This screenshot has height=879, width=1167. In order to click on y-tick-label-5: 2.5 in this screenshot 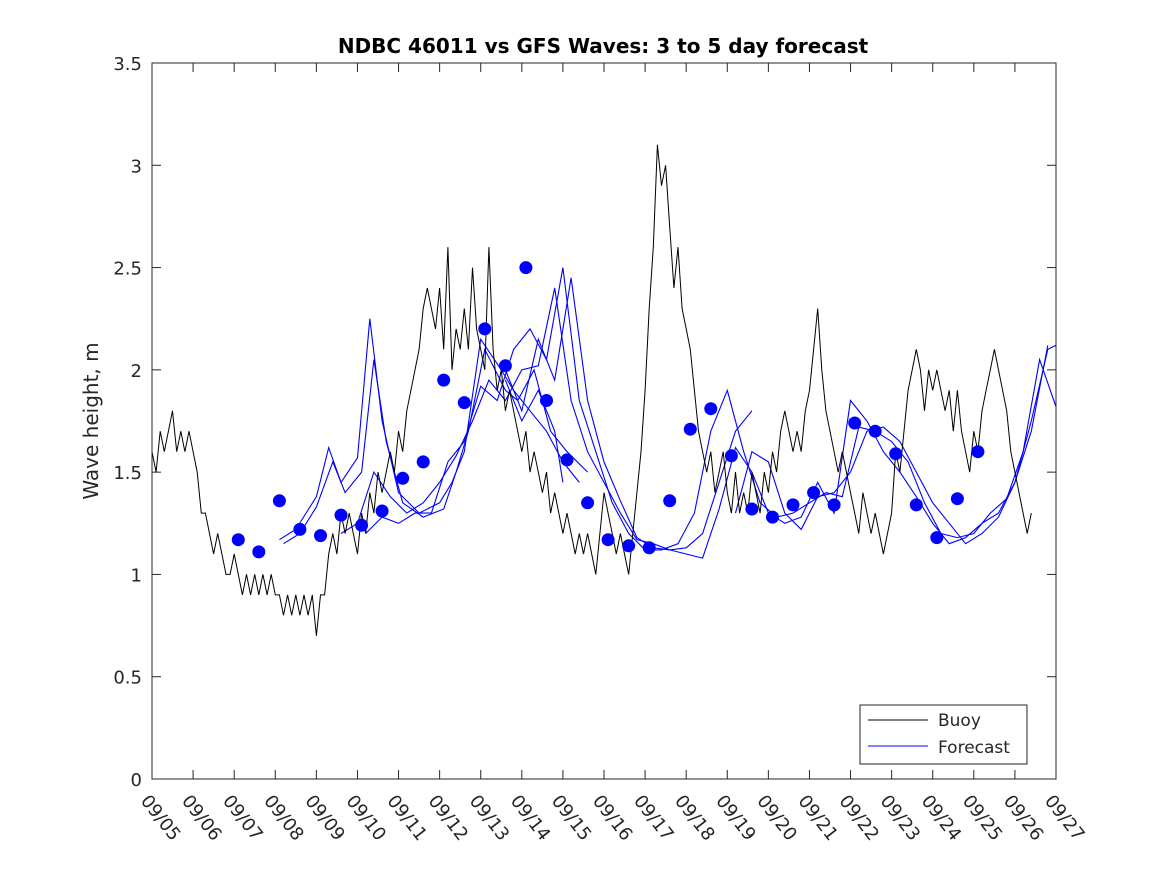, I will do `click(127, 269)`.